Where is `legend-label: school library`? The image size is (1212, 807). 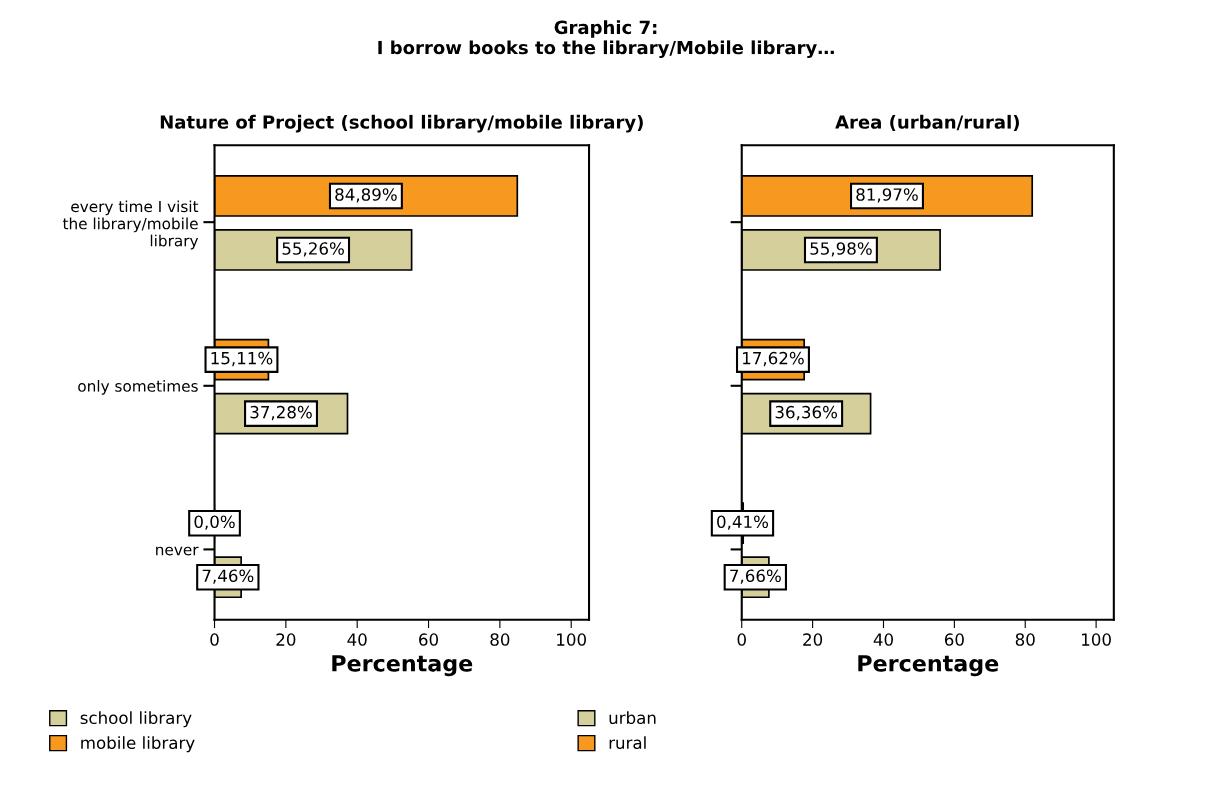
legend-label: school library is located at coordinates (136, 719).